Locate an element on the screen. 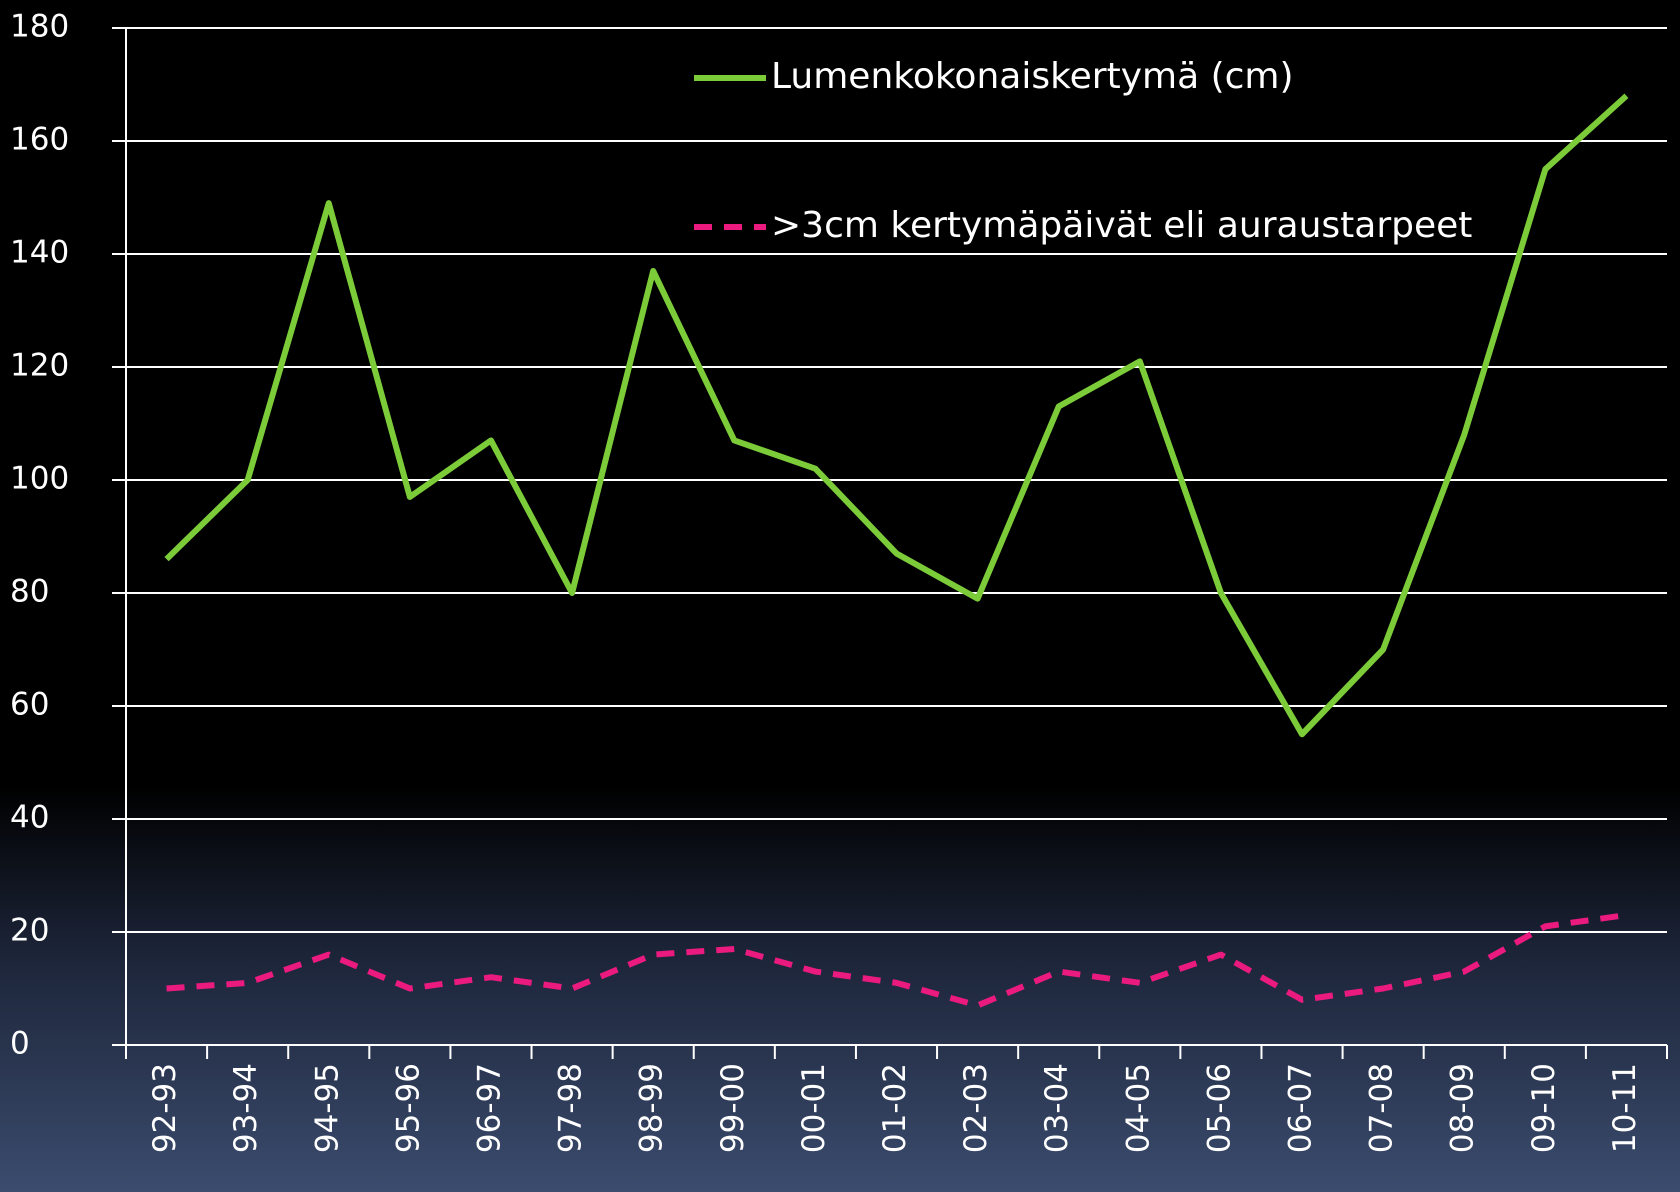 This screenshot has width=1680, height=1192. x-tick-label: 07-08 is located at coordinates (1382, 1108).